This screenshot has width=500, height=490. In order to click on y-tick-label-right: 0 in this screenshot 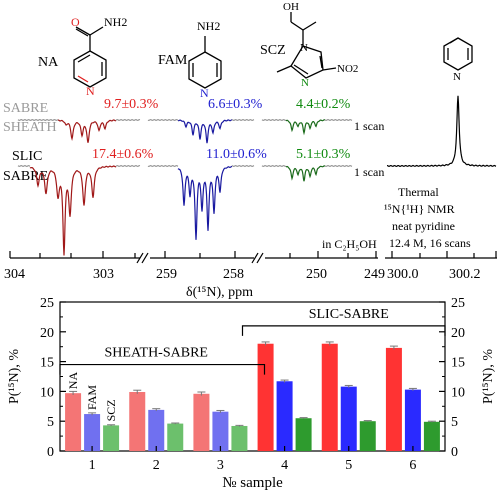, I will do `click(454, 452)`.